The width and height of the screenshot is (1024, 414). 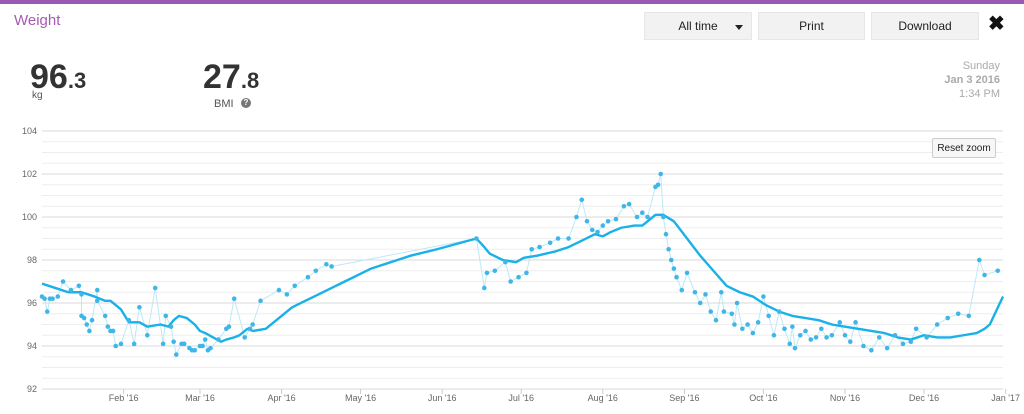 What do you see at coordinates (32, 389) in the screenshot?
I see `y-tick-label: 92` at bounding box center [32, 389].